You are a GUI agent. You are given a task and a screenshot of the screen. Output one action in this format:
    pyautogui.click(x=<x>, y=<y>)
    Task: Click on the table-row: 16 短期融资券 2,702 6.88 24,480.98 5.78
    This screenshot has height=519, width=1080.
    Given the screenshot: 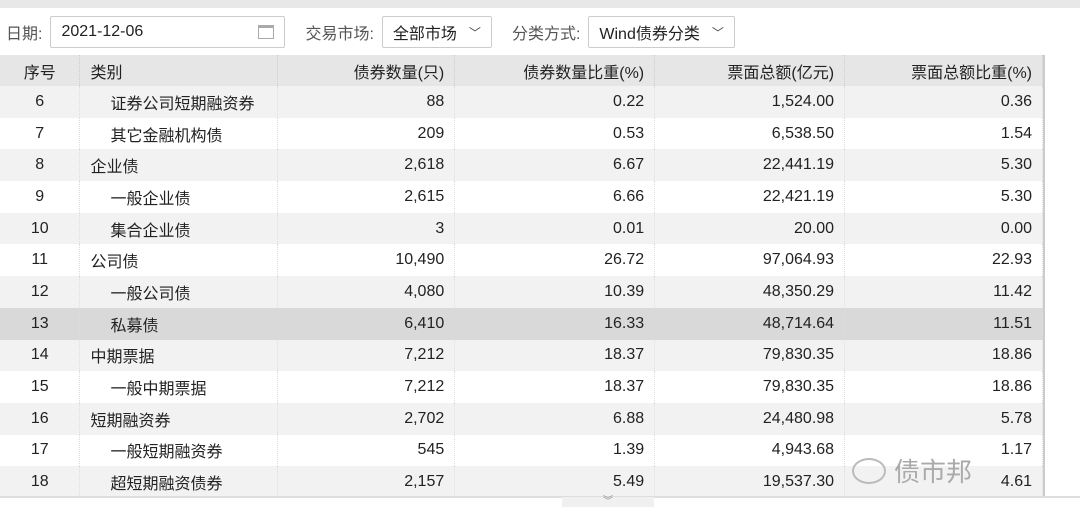 What is the action you would take?
    pyautogui.click(x=521, y=418)
    